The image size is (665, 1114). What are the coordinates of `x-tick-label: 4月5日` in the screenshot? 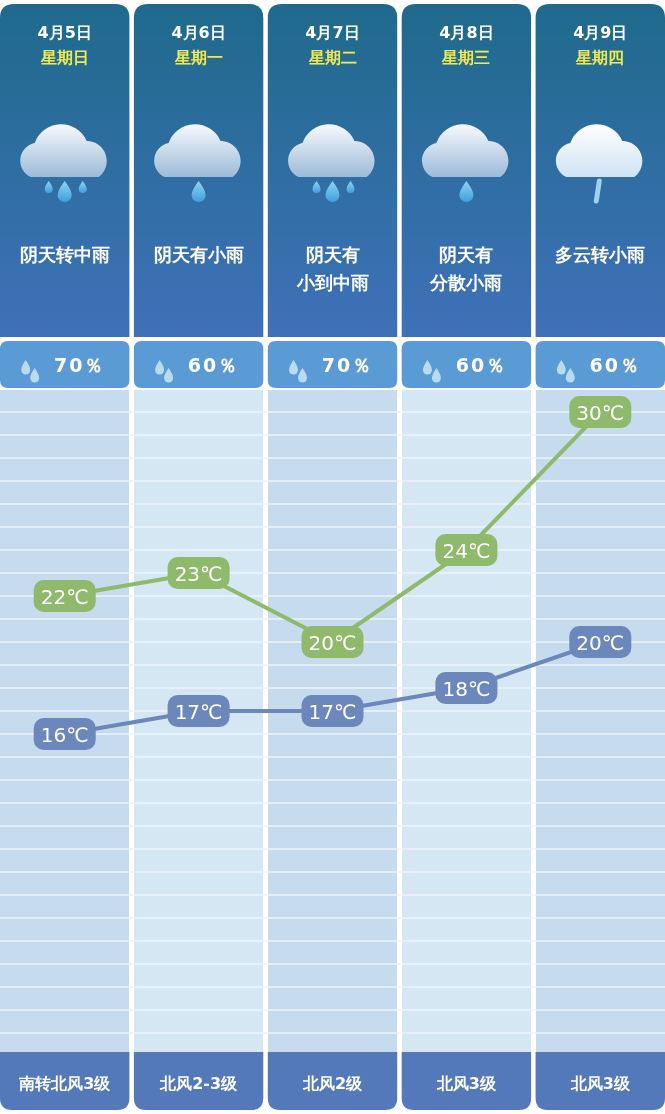 It's located at (64, 32).